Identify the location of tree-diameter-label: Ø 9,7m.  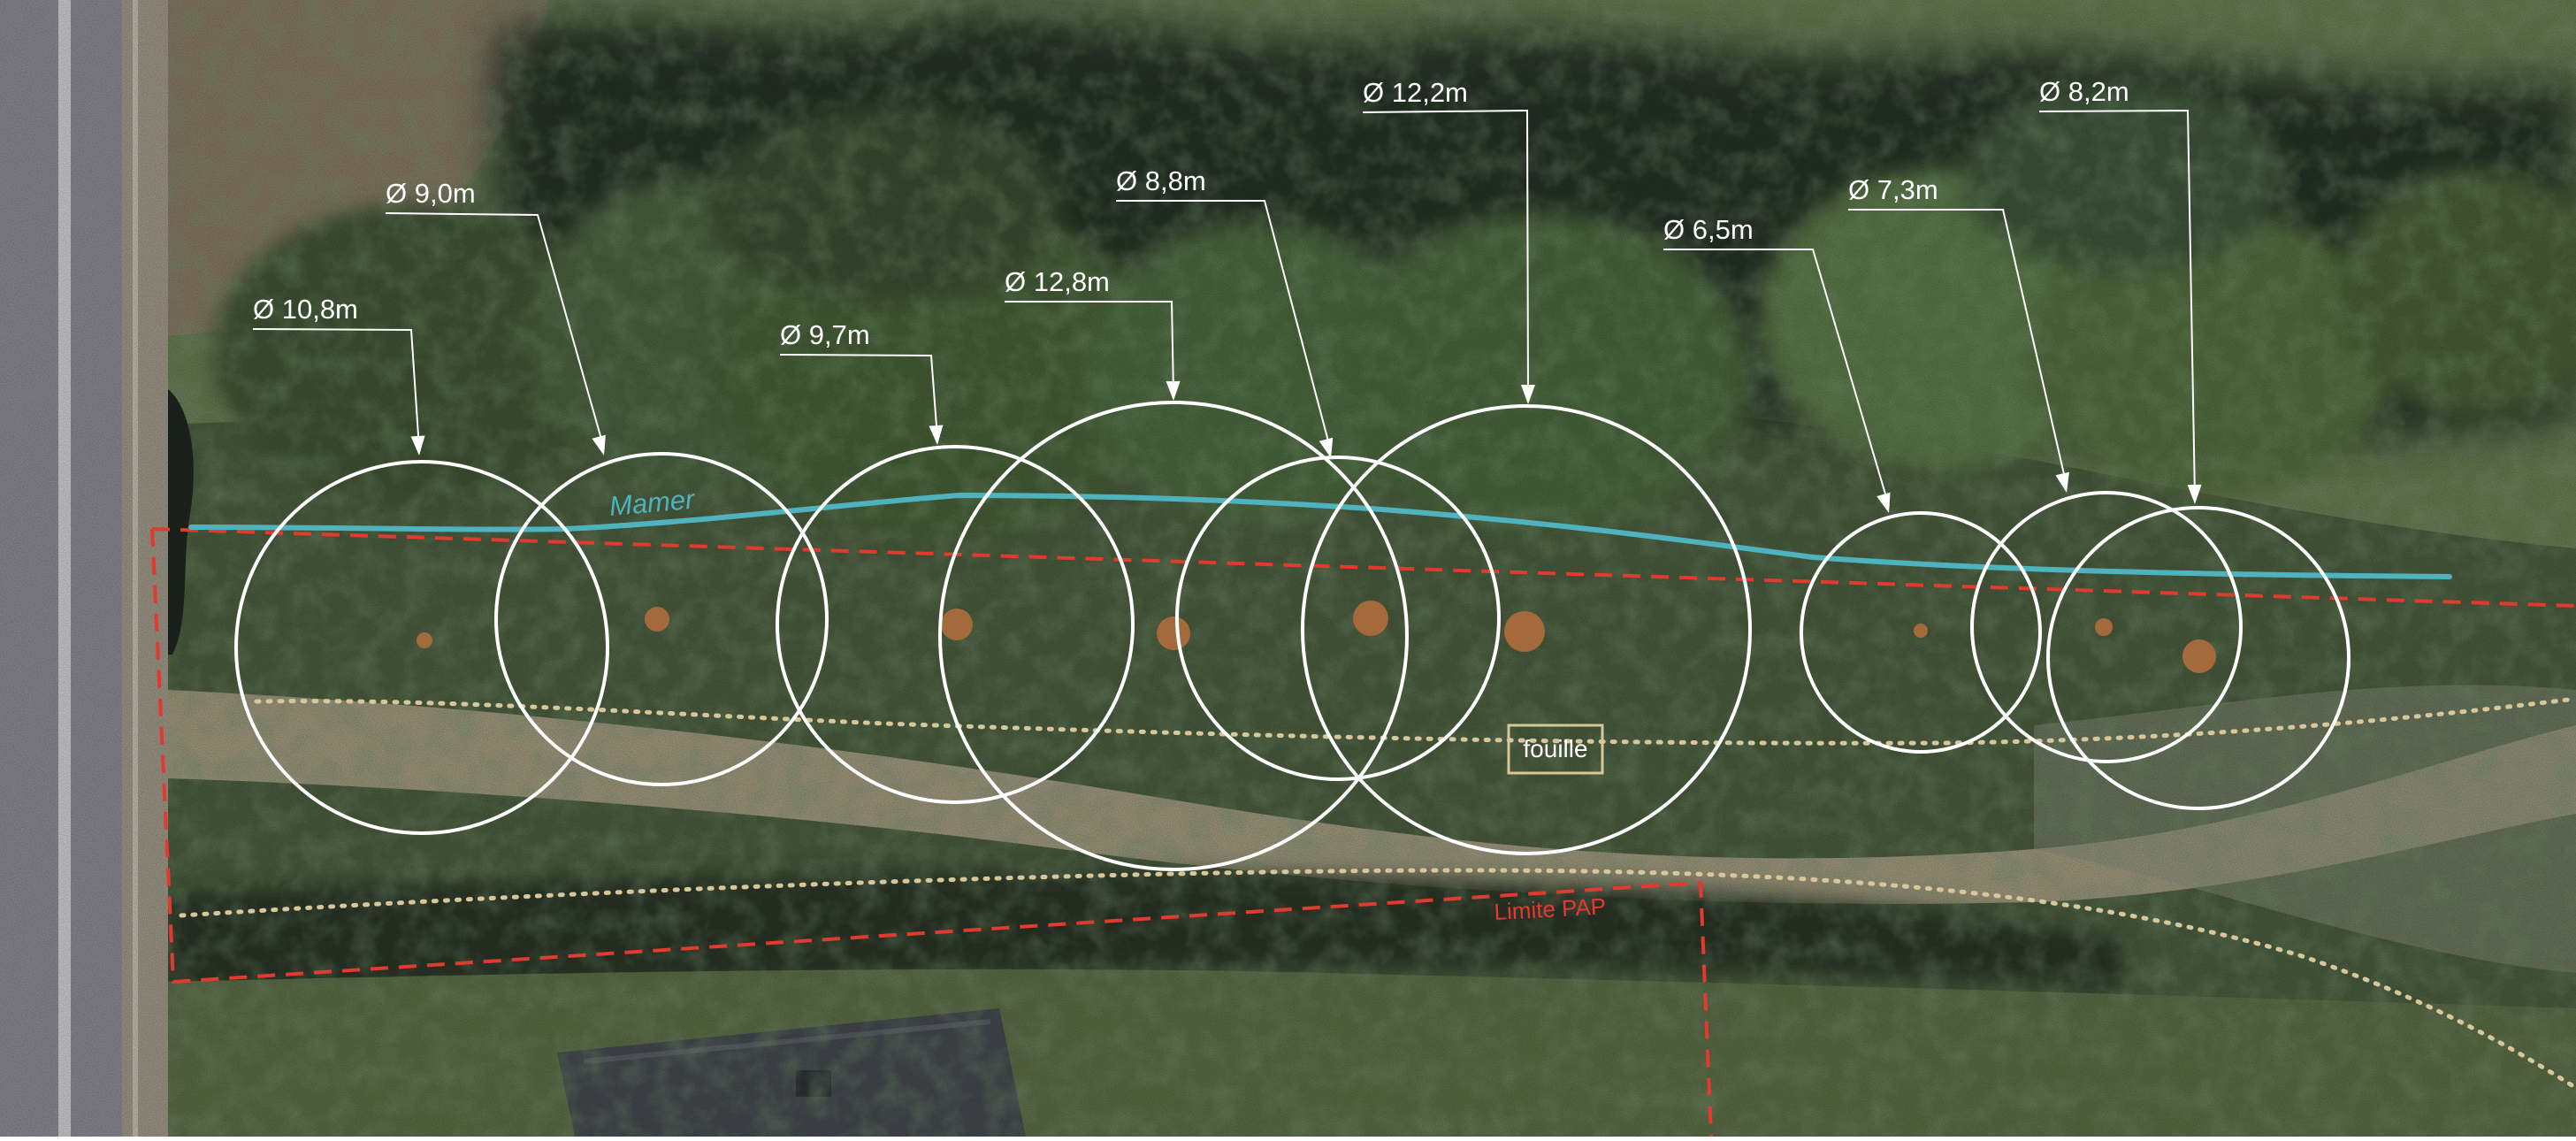
(825, 334).